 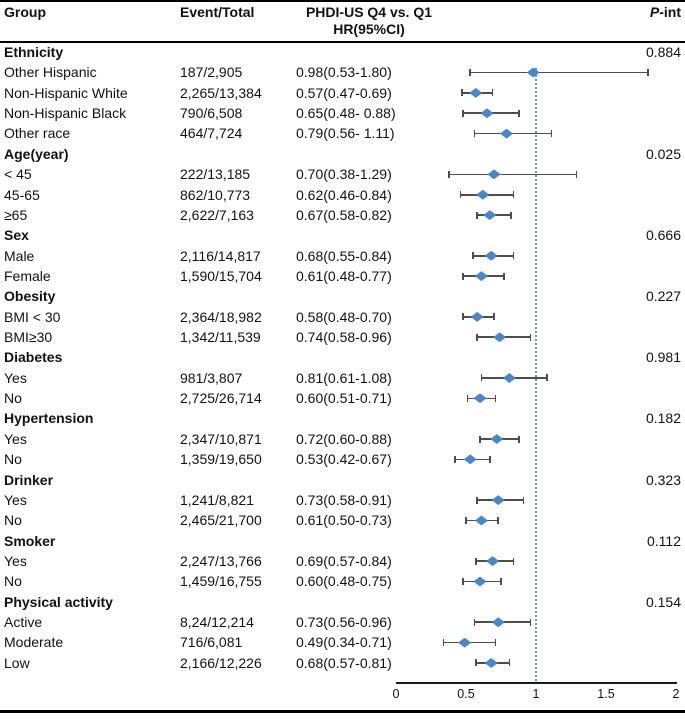 What do you see at coordinates (344, 662) in the screenshot?
I see `hr-ci-text: 0.68(0.57-0.81)` at bounding box center [344, 662].